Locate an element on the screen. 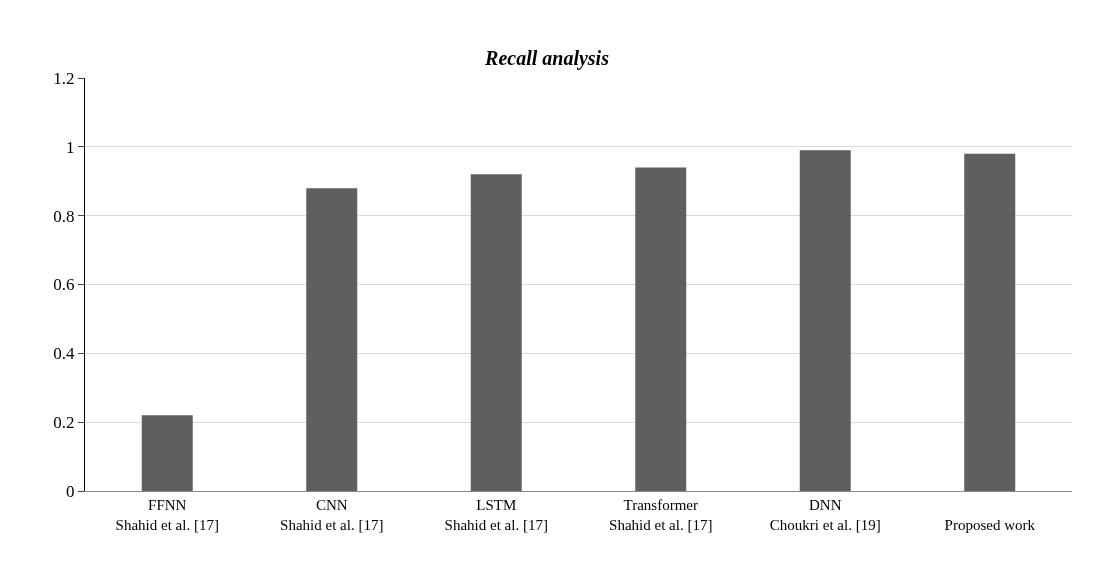 This screenshot has width=1094, height=577. y-tick-label: 0.6 is located at coordinates (64, 285).